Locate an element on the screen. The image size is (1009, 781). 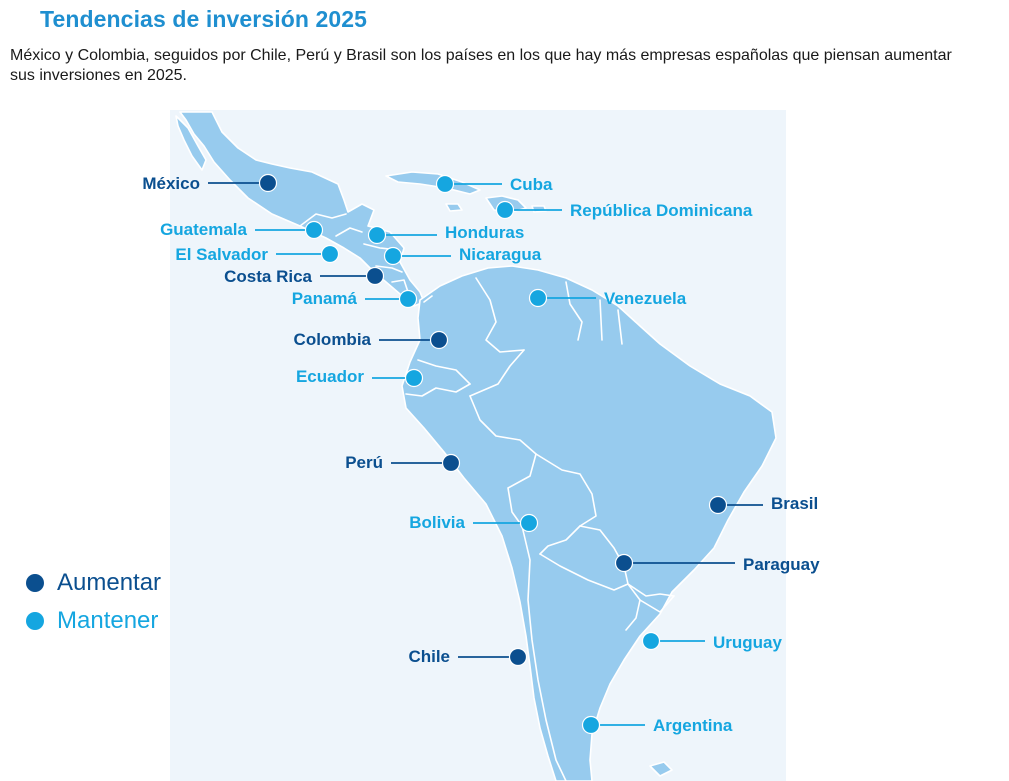
border-bolivia-paraguay is located at coordinates (560, 540).